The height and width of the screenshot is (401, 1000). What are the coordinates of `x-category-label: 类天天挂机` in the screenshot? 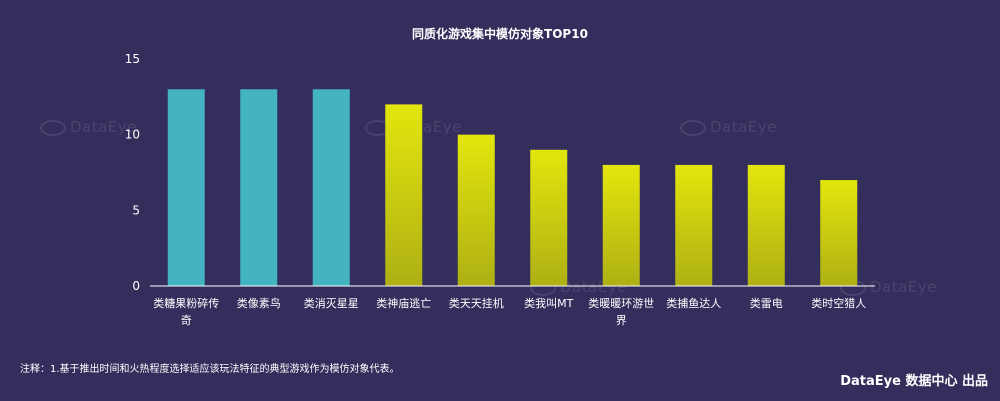 It's located at (476, 303).